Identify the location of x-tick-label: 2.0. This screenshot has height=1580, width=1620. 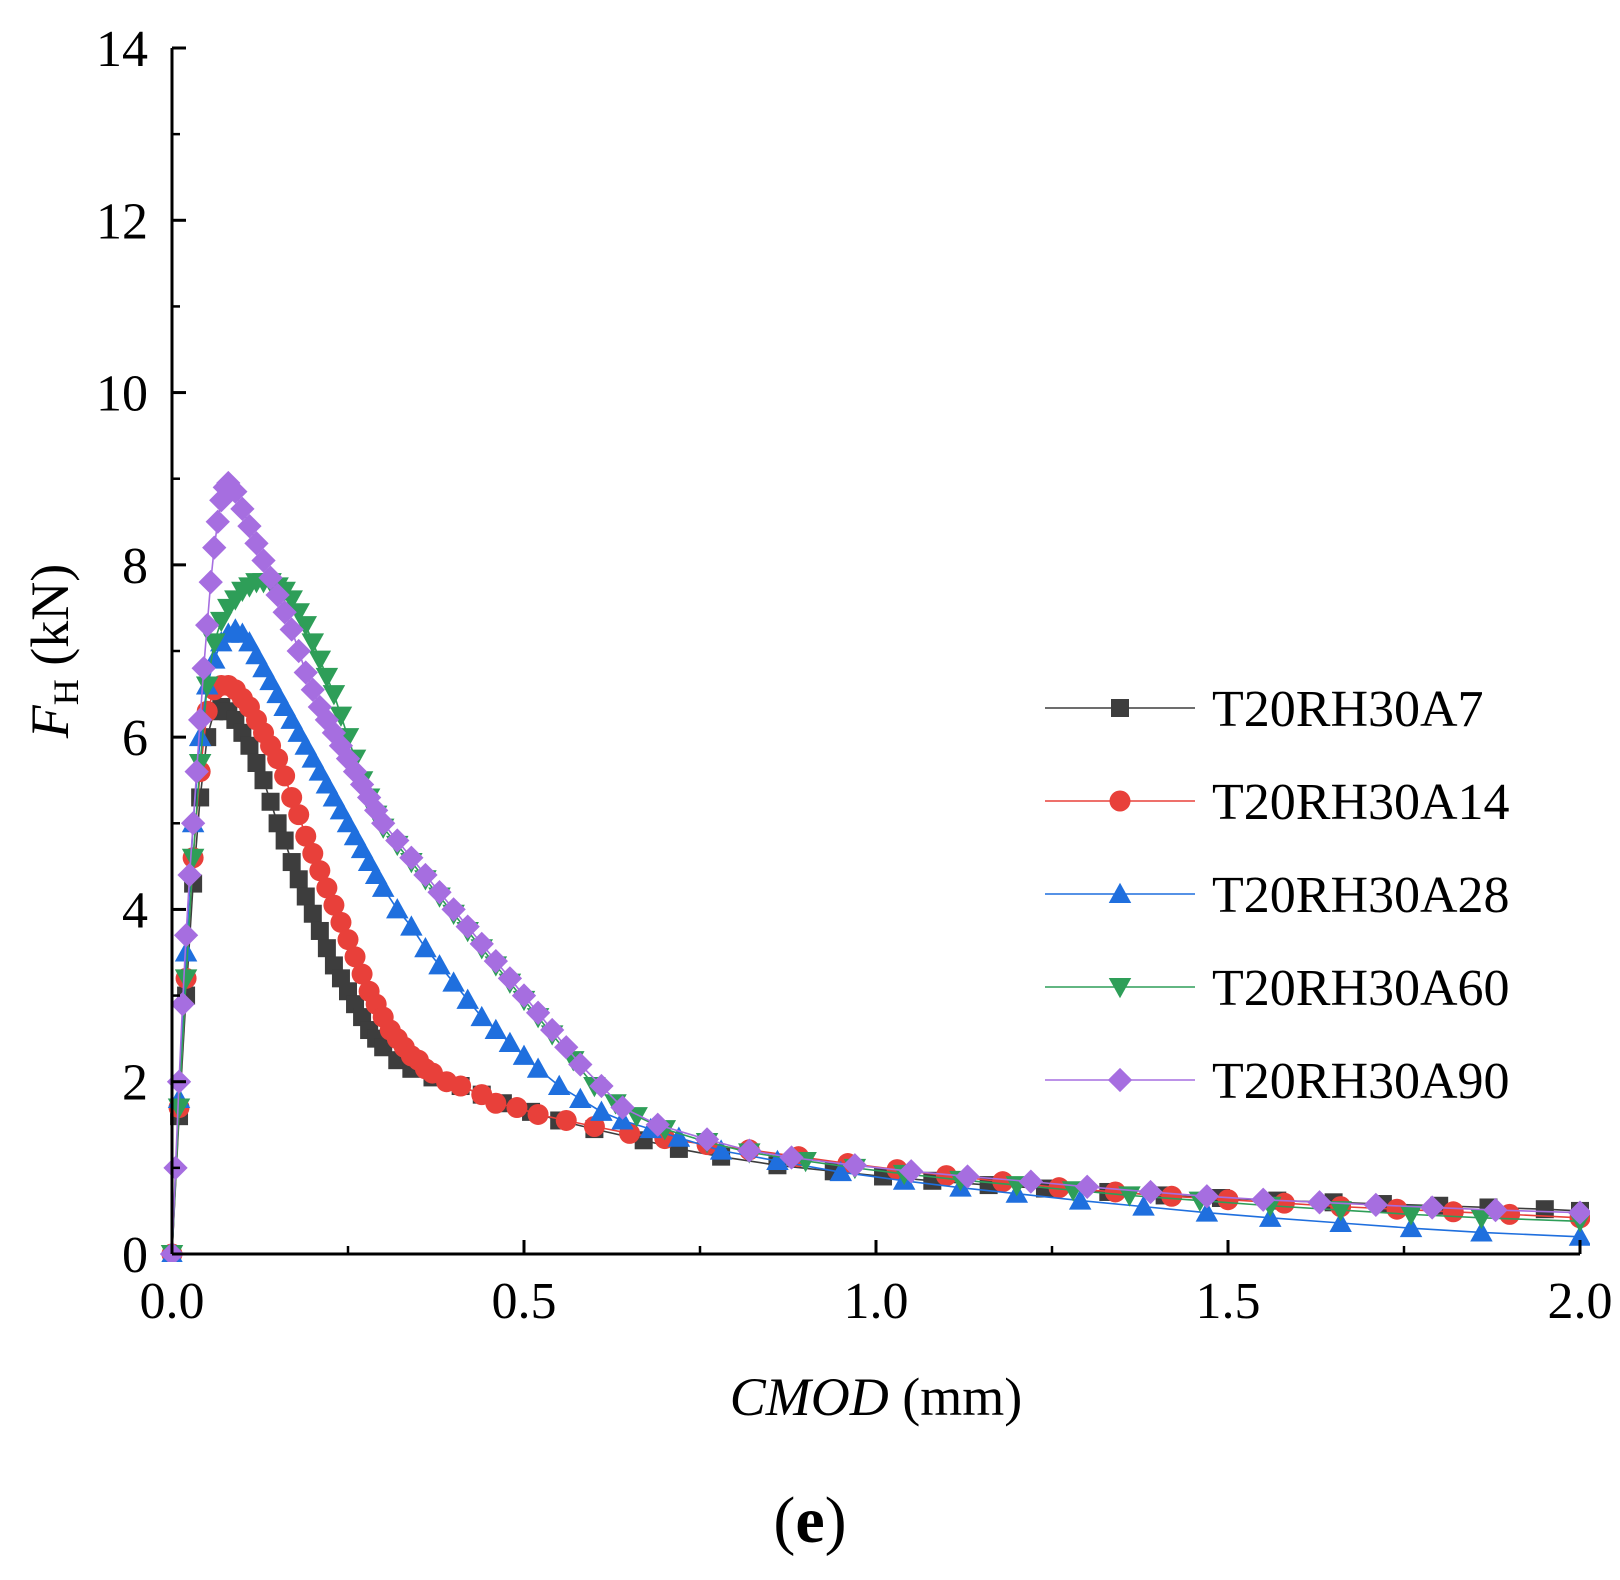
(1580, 1301).